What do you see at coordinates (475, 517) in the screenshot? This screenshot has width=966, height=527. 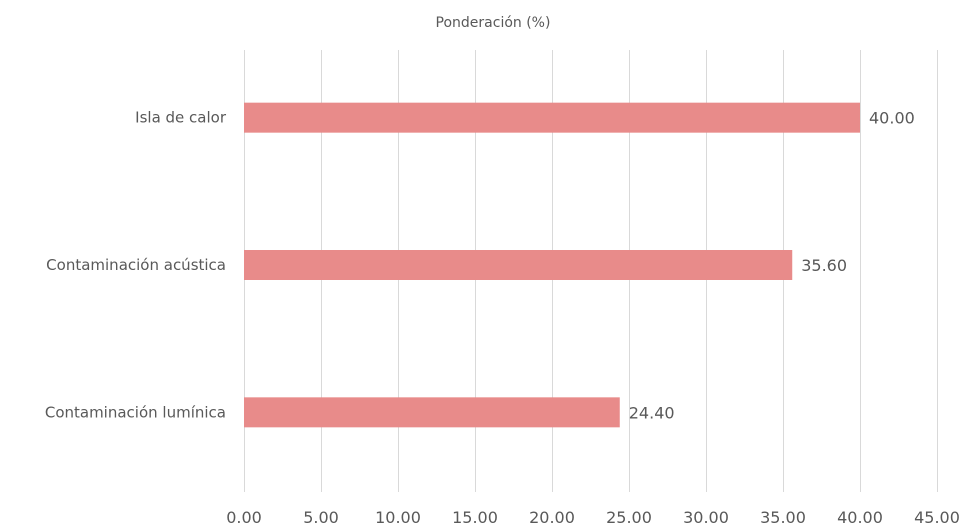 I see `x-tick-label: 15.00` at bounding box center [475, 517].